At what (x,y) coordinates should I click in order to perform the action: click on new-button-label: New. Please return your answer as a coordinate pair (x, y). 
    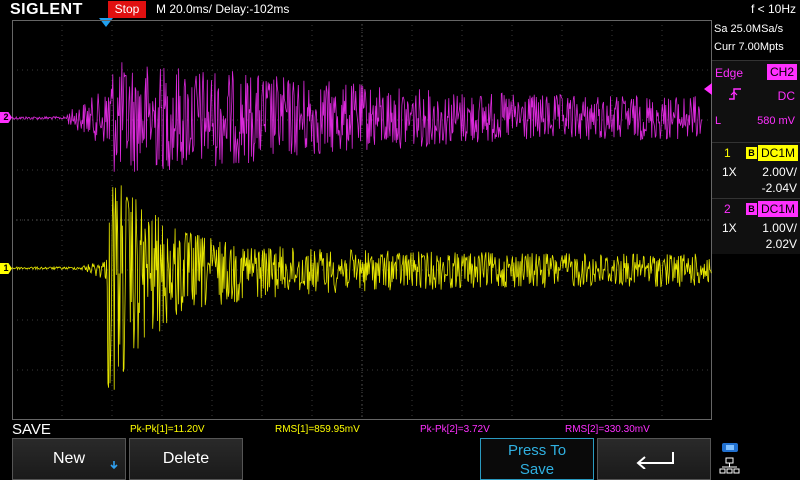
    Looking at the image, I should click on (68, 458).